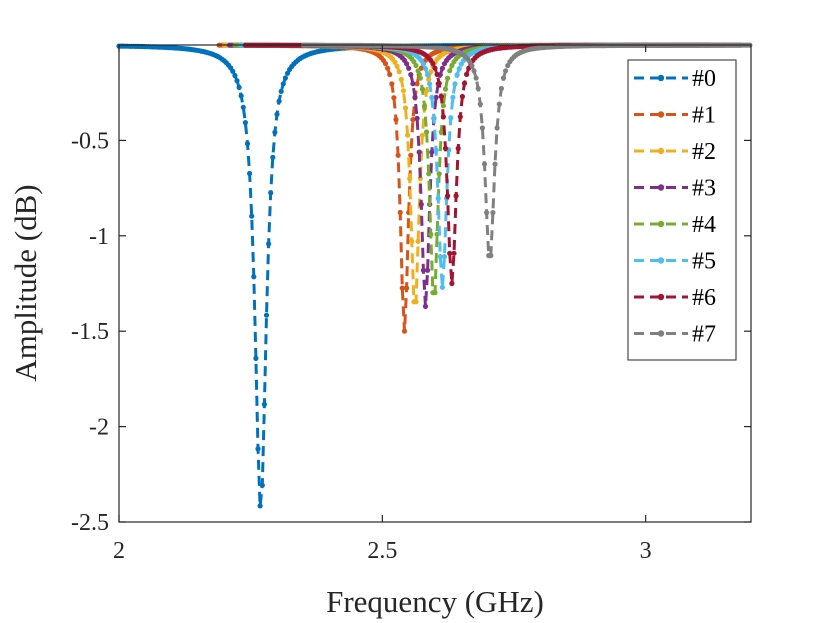 This screenshot has width=830, height=623. I want to click on legend-item: #2, so click(675, 152).